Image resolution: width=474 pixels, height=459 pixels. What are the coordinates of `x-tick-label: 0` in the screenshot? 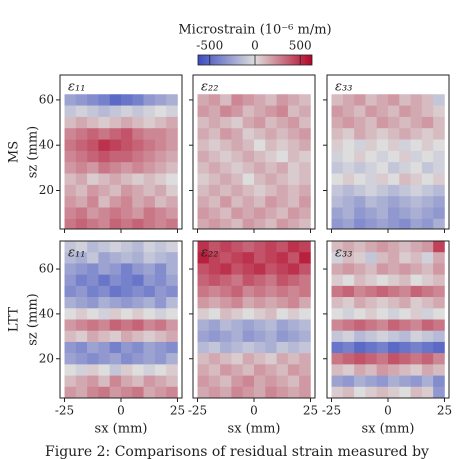 It's located at (388, 411).